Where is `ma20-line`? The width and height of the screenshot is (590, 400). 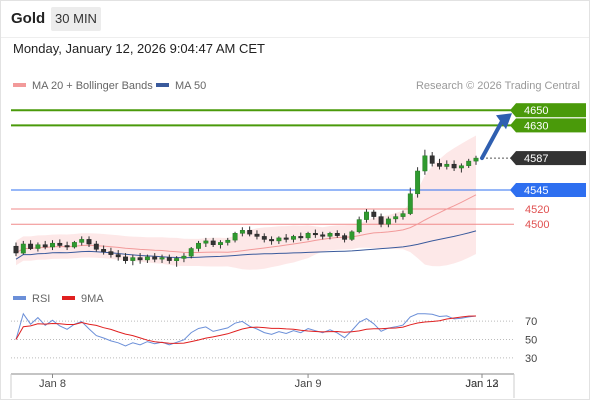
ma20-line is located at coordinates (246, 224).